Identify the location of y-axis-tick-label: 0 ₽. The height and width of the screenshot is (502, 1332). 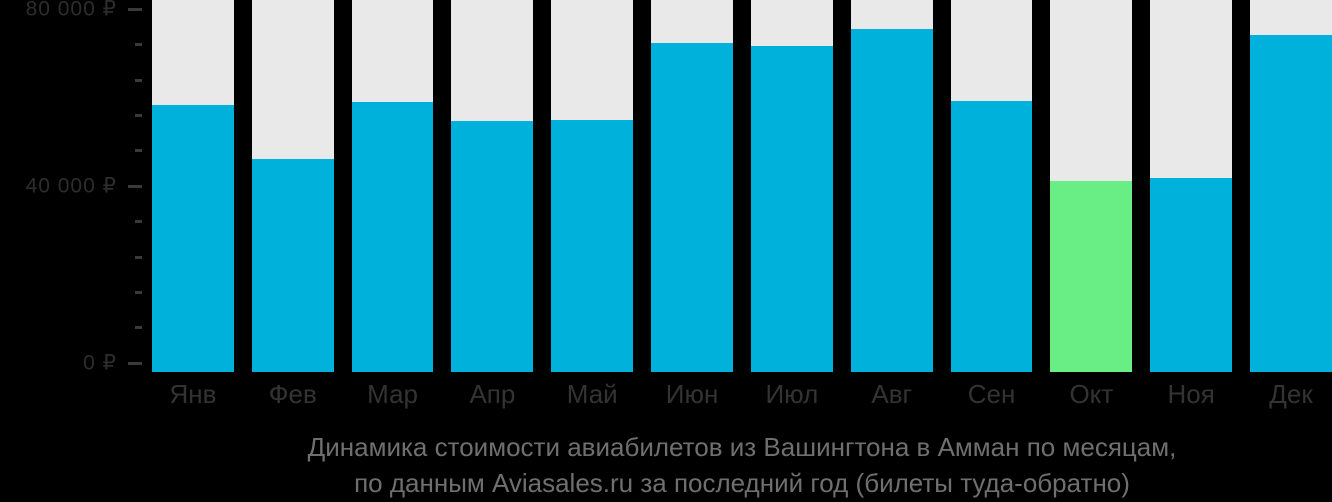
(100, 363).